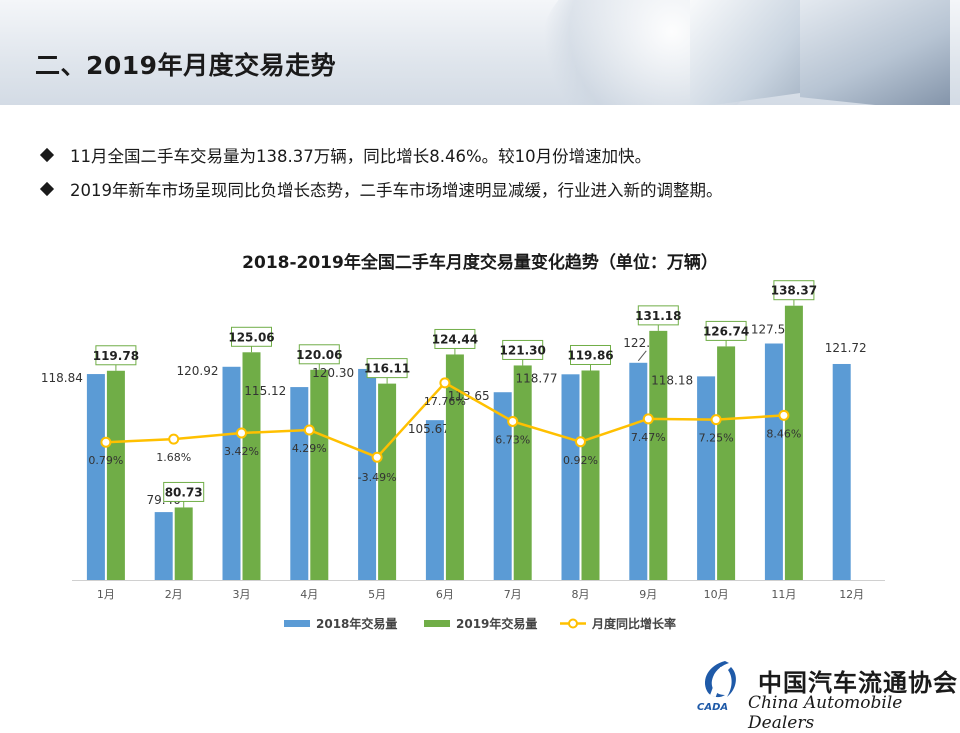 The height and width of the screenshot is (733, 960). Describe the element at coordinates (242, 594) in the screenshot. I see `x-tick-label: 3月` at that location.